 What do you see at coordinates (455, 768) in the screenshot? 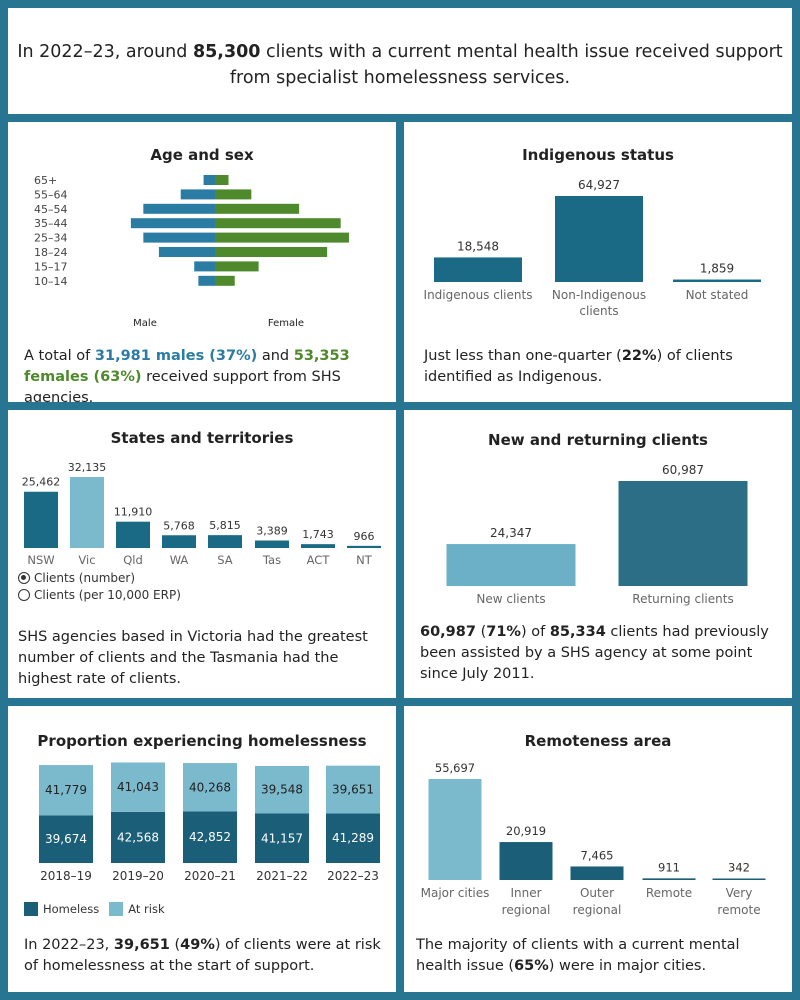
I see `data-label: 55,697` at bounding box center [455, 768].